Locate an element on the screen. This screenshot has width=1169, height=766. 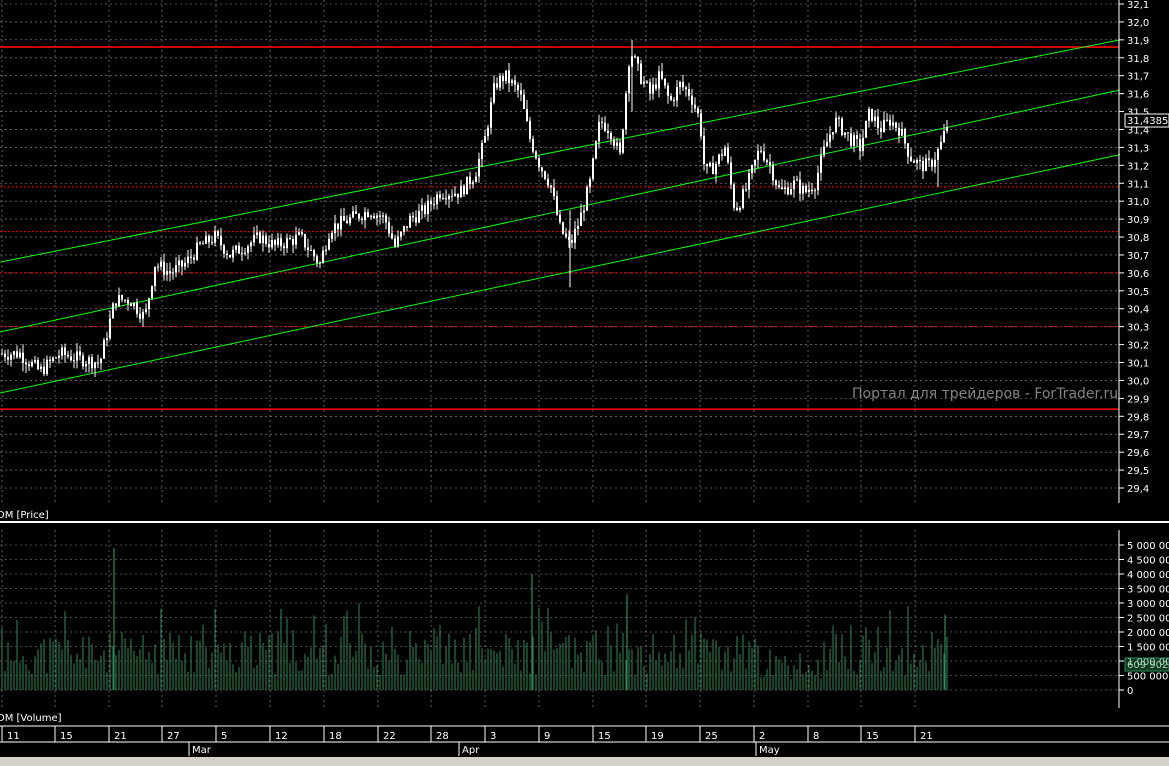
price-tick-label: 29,9 is located at coordinates (1138, 399).